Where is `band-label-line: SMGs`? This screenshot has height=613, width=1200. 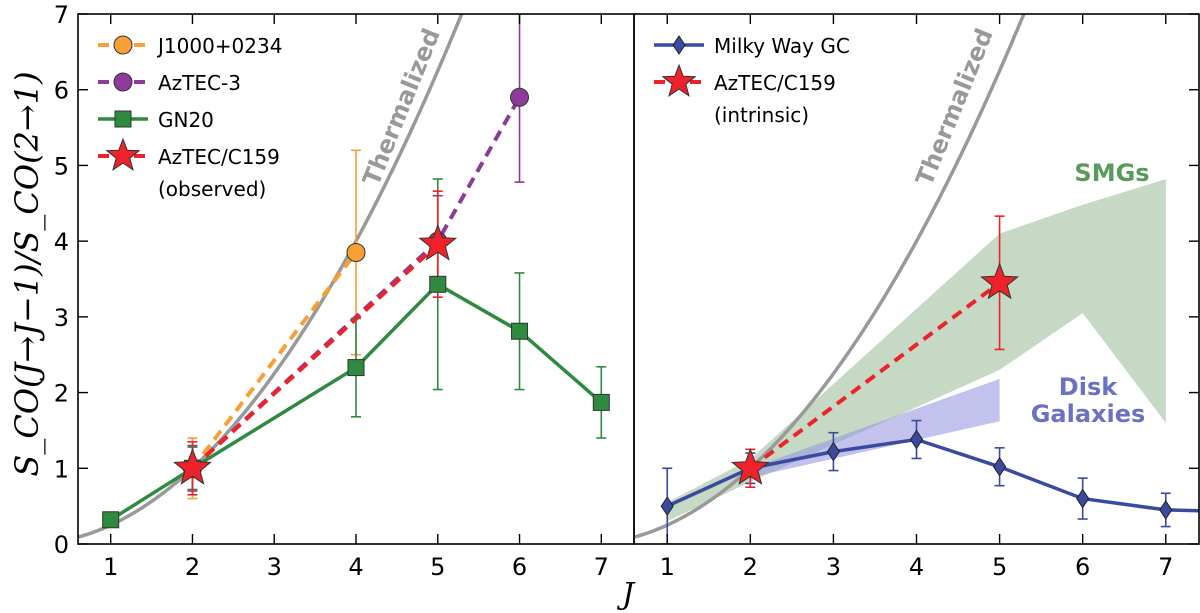 band-label-line: SMGs is located at coordinates (1111, 173).